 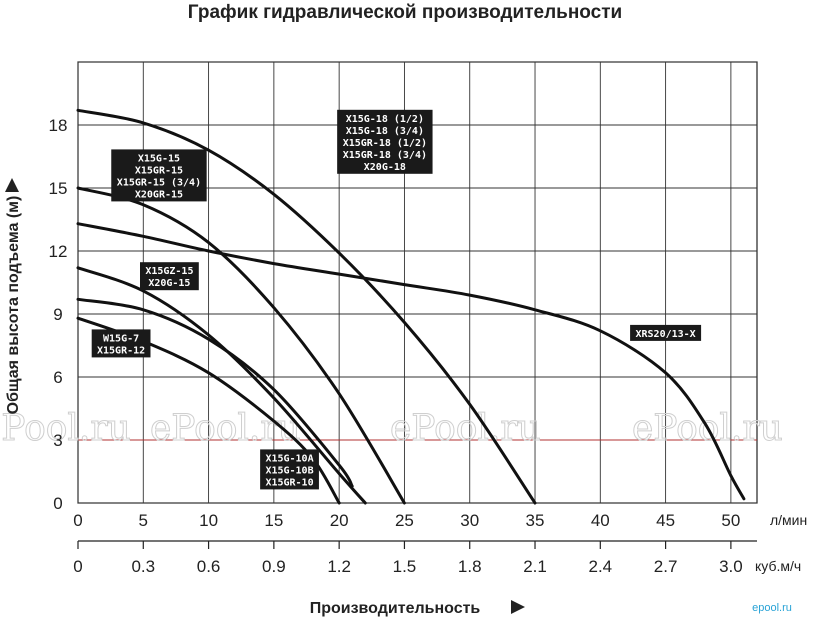 I want to click on watermark-0: ePool.ru, so click(x=65, y=428).